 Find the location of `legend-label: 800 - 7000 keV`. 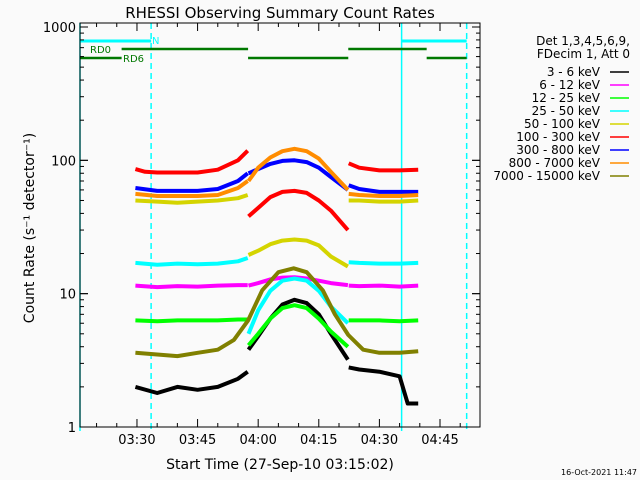

legend-label: 800 - 7000 keV is located at coordinates (555, 163).